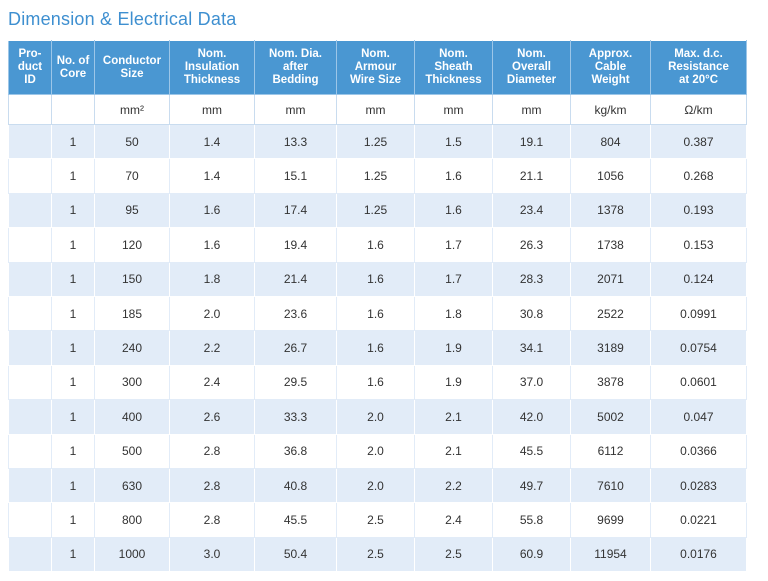 The image size is (768, 581). I want to click on table-cell: 1378, so click(610, 210).